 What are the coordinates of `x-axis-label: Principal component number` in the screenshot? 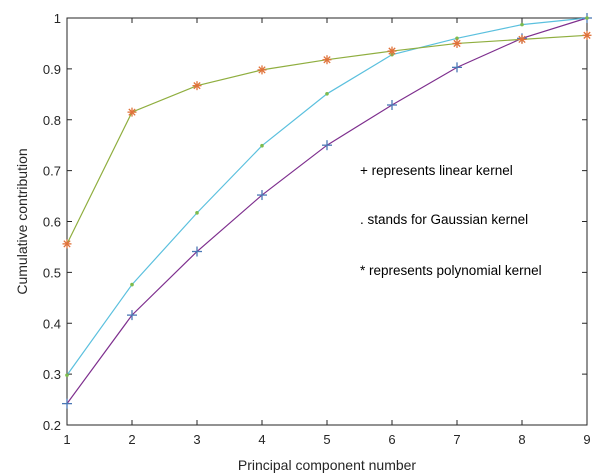 It's located at (327, 465).